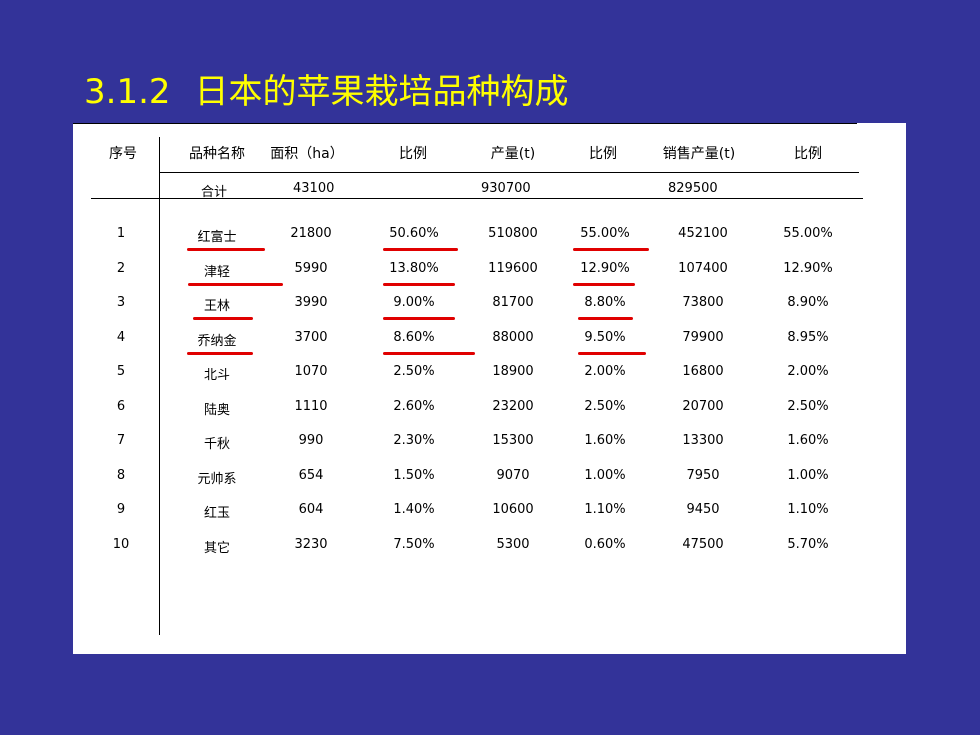 The width and height of the screenshot is (980, 735). I want to click on header-area: 面积（ha）, so click(307, 154).